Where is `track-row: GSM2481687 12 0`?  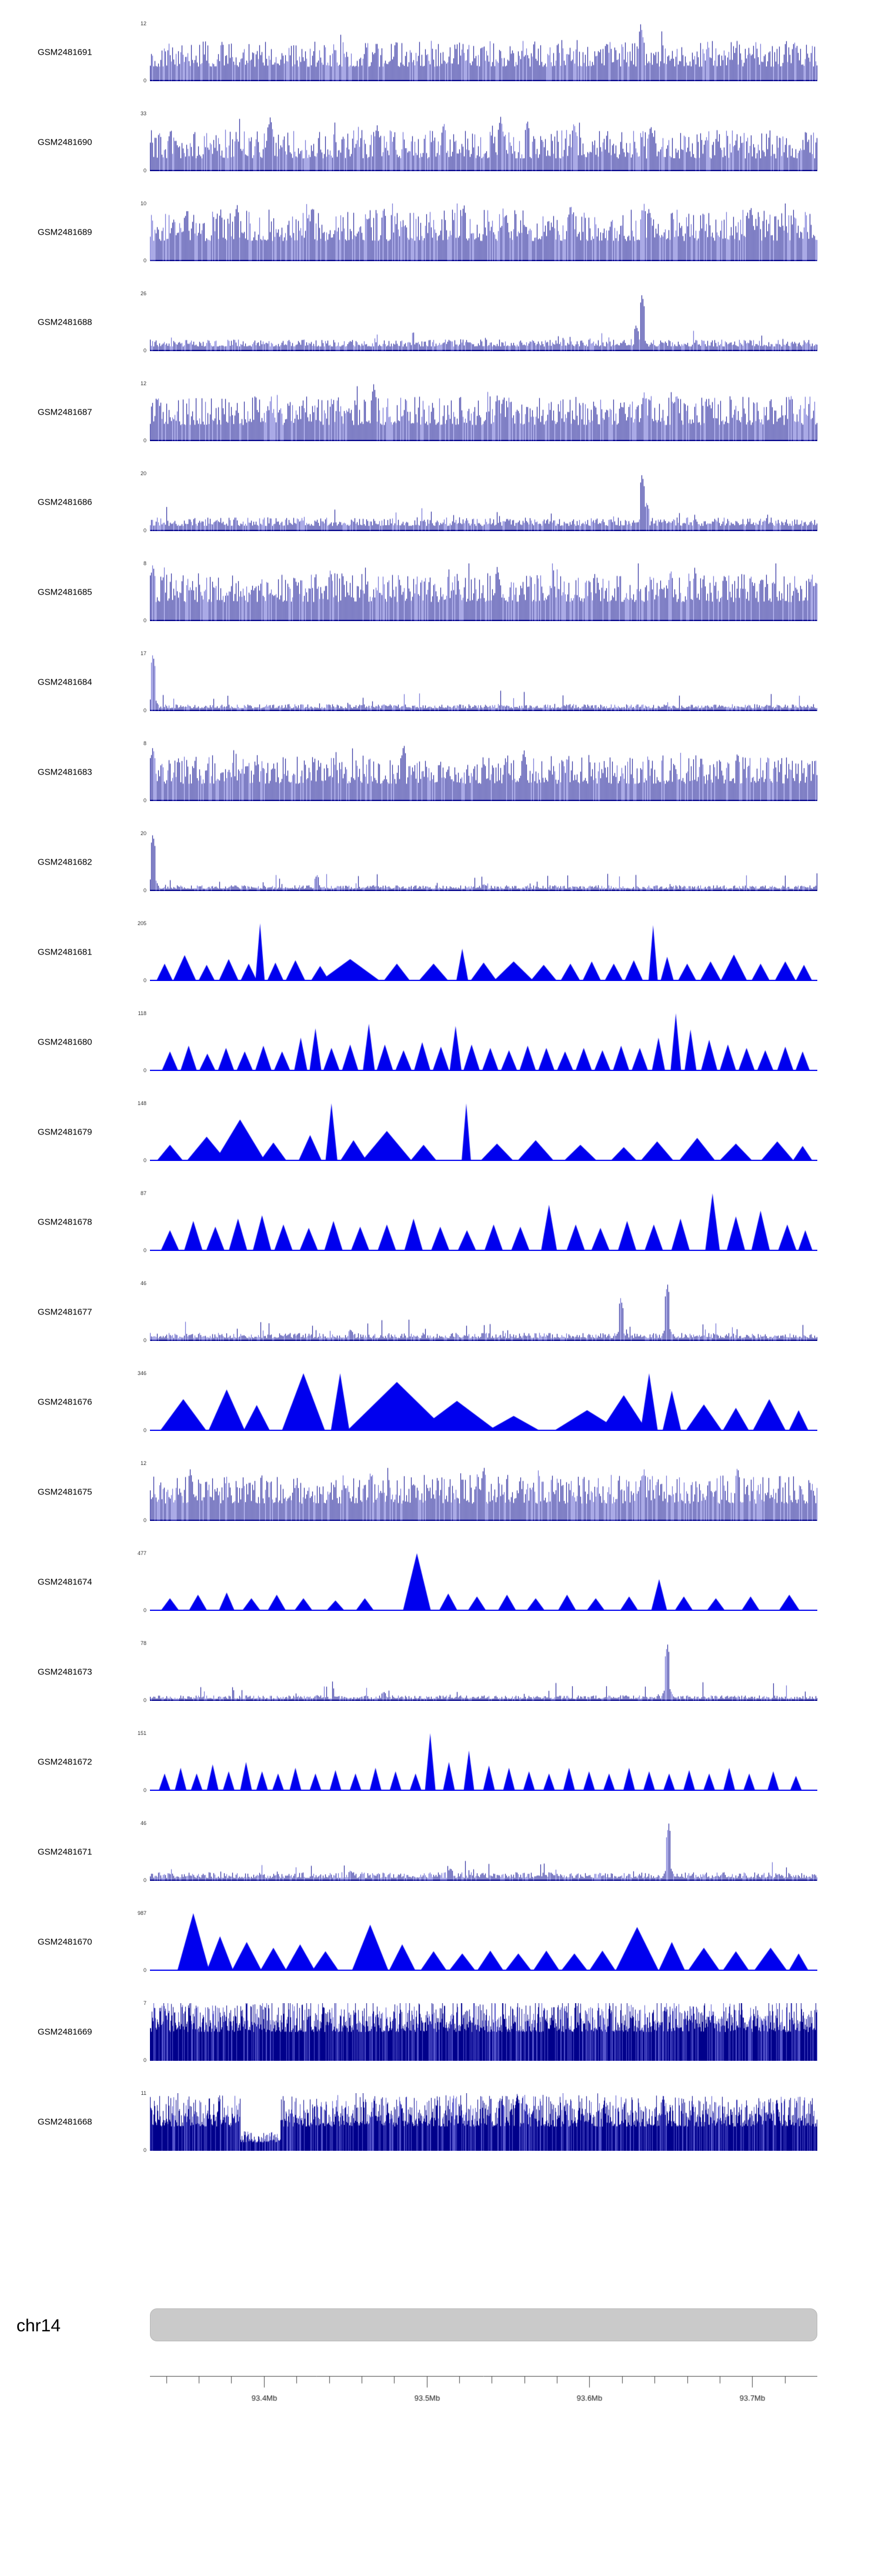
track-row: GSM2481687 12 0 is located at coordinates (441, 412).